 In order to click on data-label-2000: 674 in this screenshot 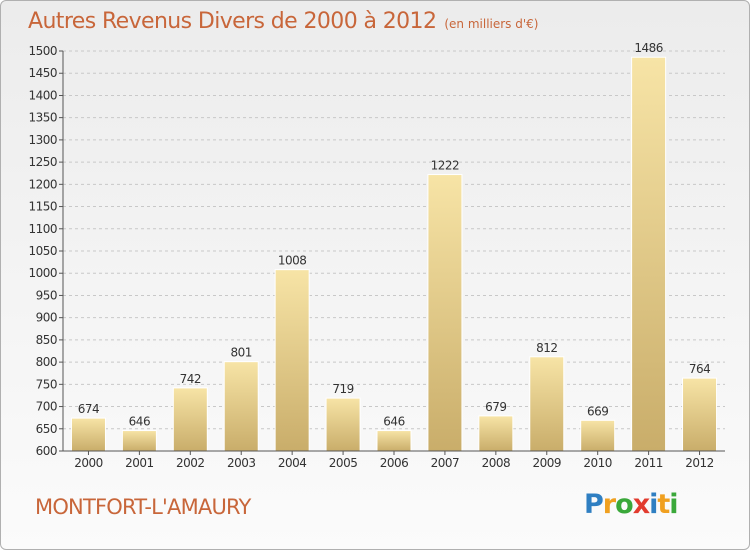, I will do `click(88, 409)`.